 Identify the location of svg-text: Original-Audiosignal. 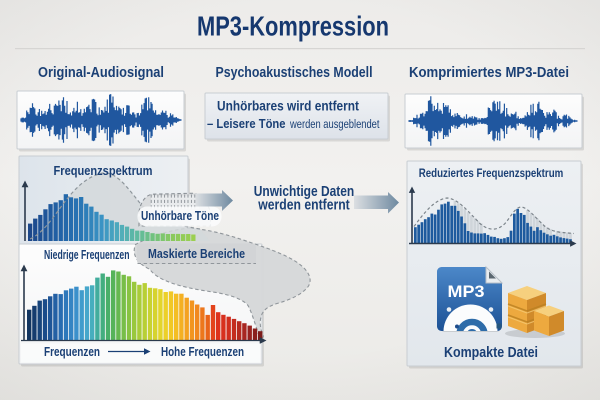
(101, 73).